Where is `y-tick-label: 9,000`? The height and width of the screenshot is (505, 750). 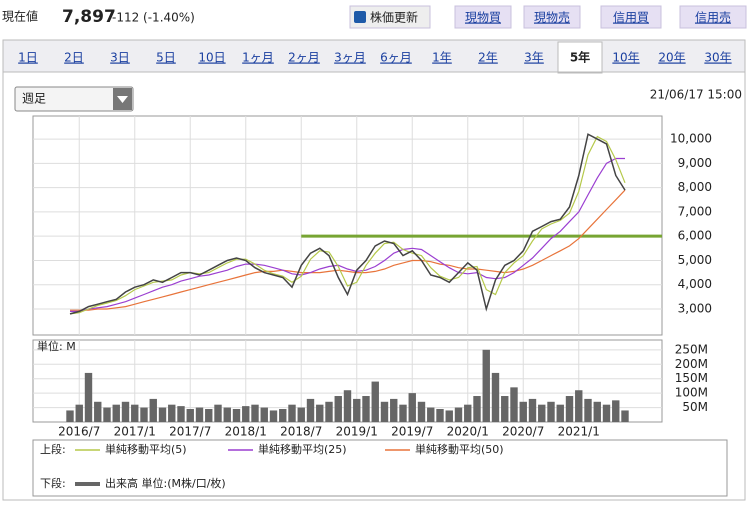 y-tick-label: 9,000 is located at coordinates (695, 163).